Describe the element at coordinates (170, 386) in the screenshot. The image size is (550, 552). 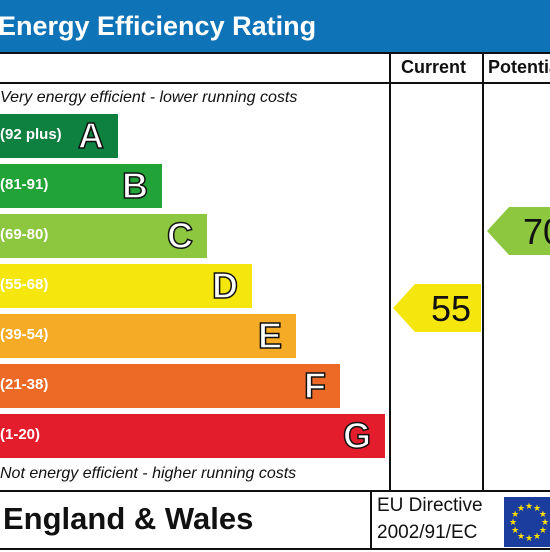
I see `band-f: (21-38) F` at that location.